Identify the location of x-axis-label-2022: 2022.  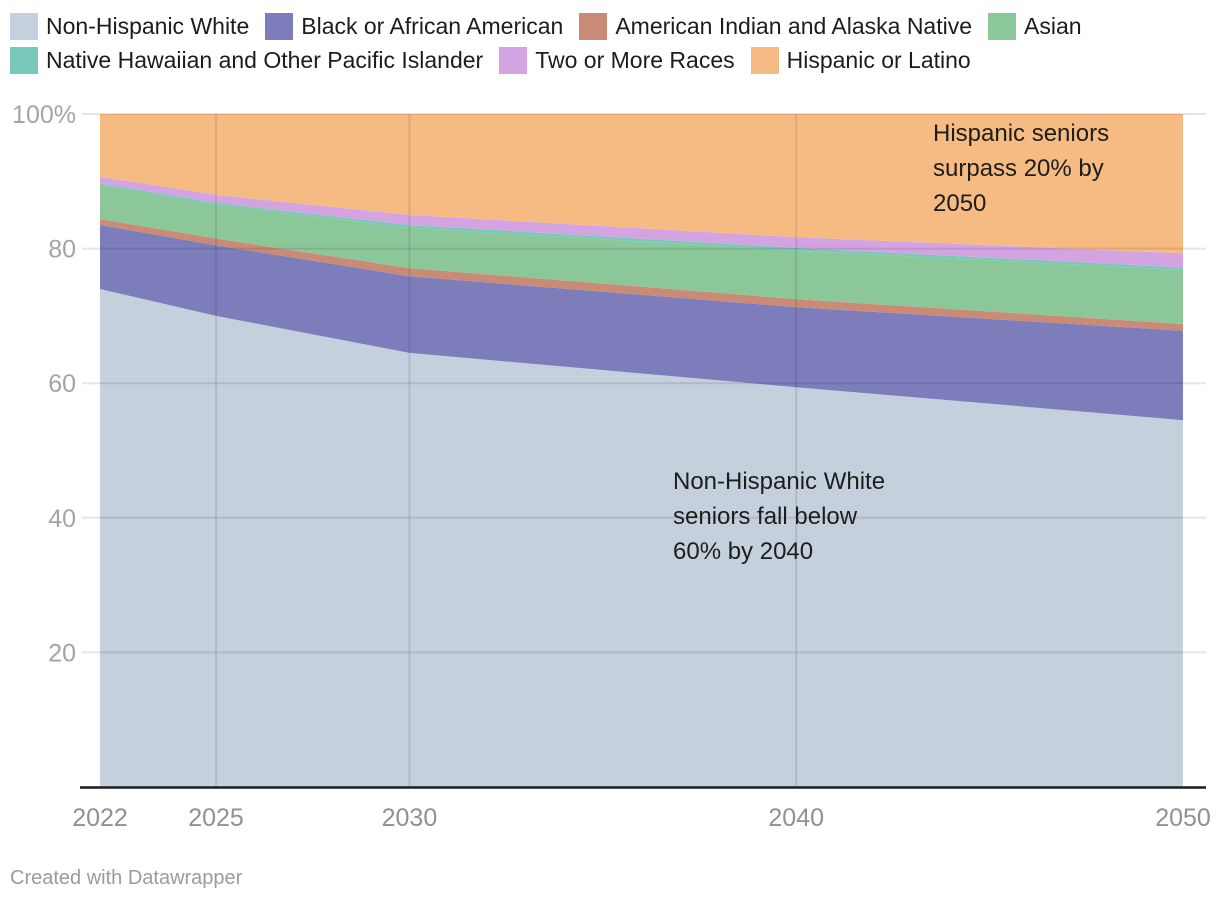
(100, 818).